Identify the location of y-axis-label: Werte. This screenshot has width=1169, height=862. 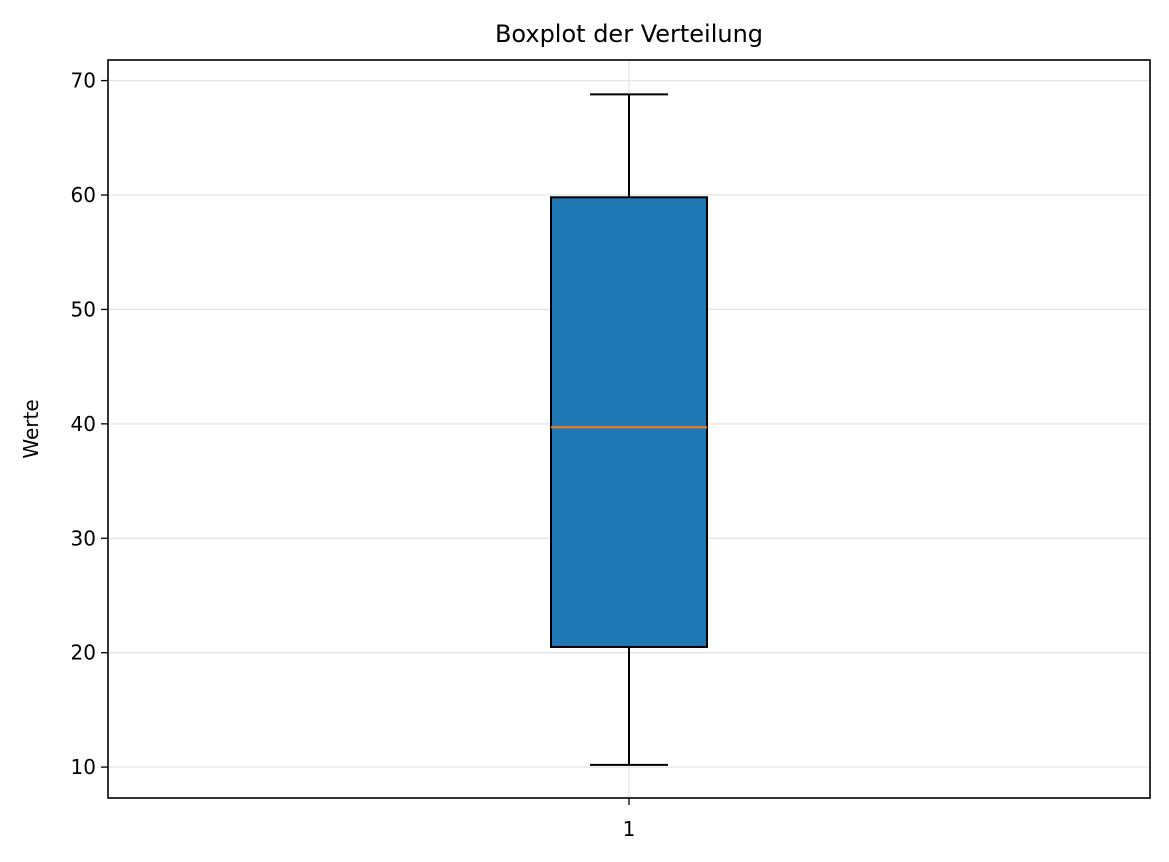
(31, 428).